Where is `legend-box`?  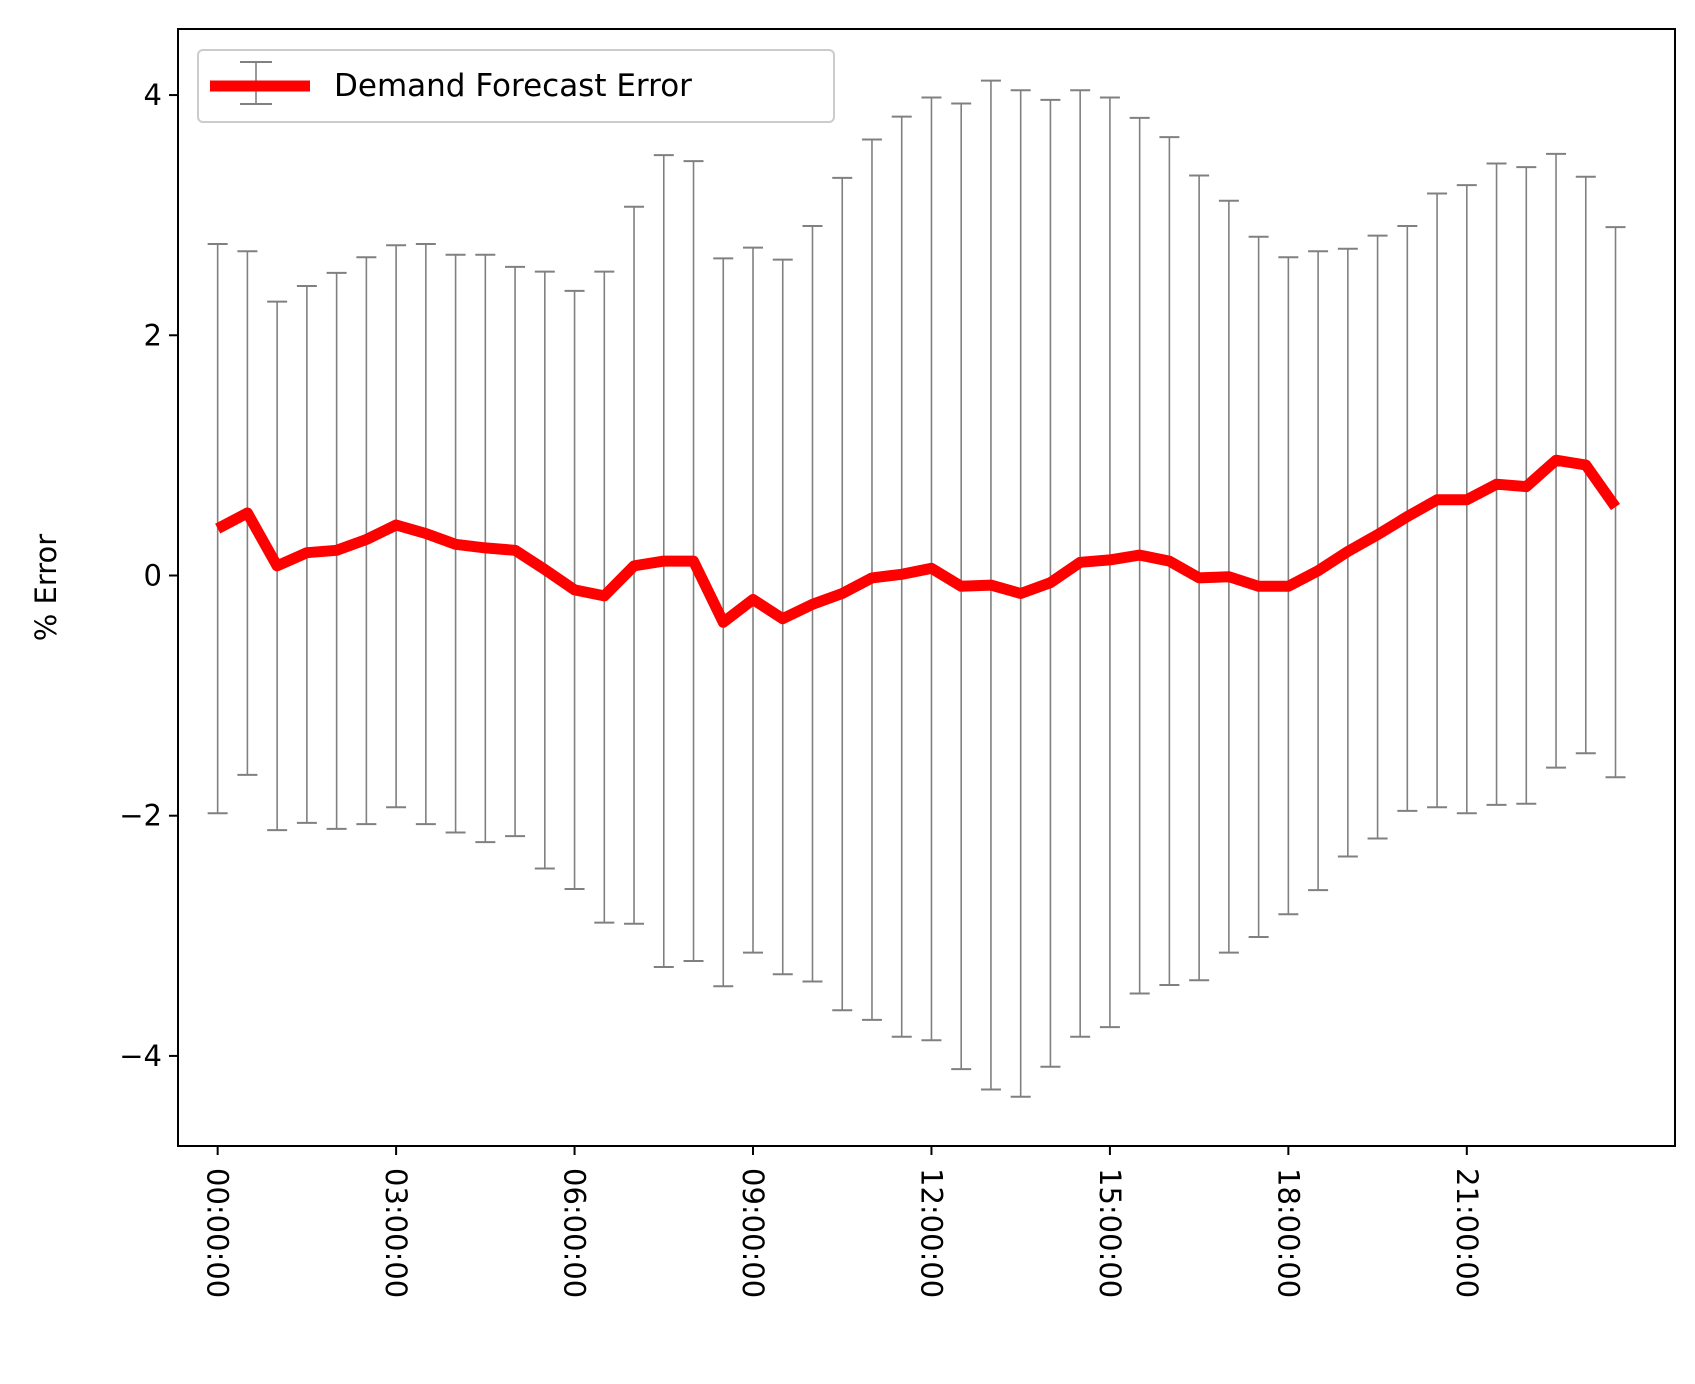
legend-box is located at coordinates (516, 86).